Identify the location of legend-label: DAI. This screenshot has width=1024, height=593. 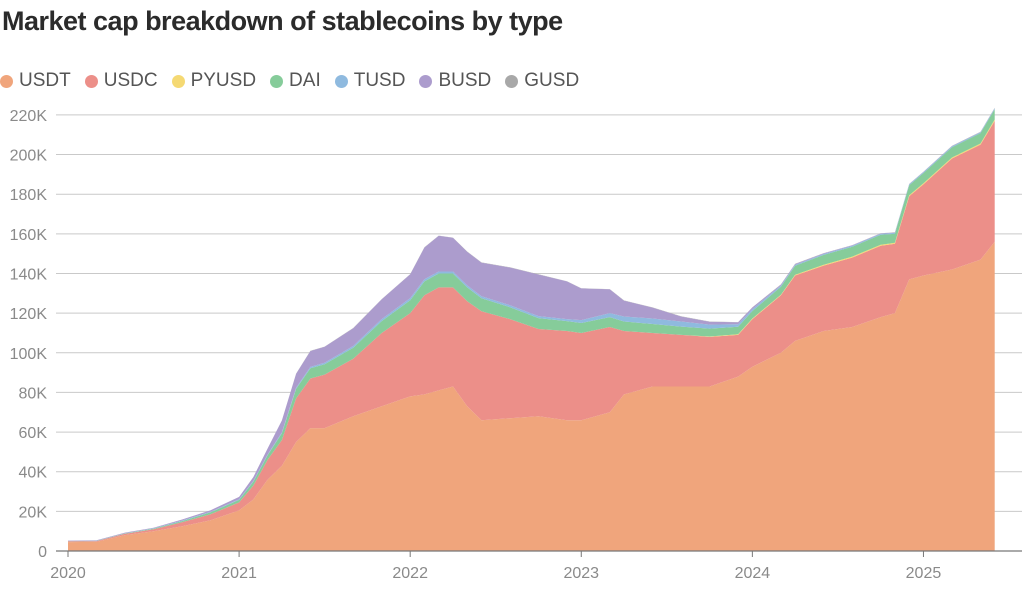
(305, 80).